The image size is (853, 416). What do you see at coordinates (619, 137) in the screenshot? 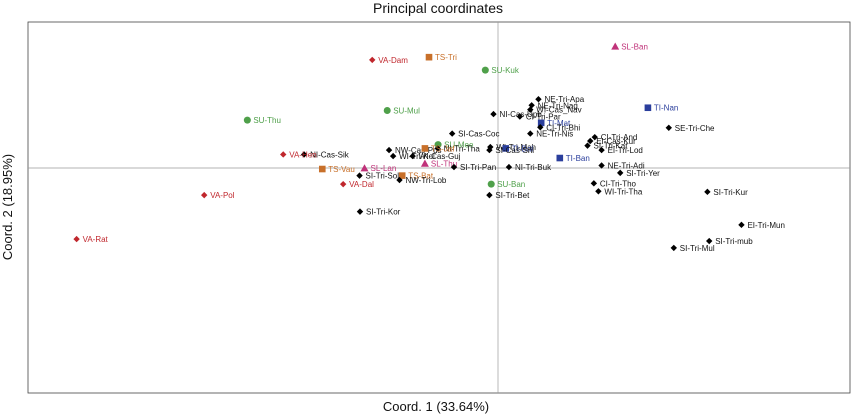
I see `point-label: CI-Tri-And` at bounding box center [619, 137].